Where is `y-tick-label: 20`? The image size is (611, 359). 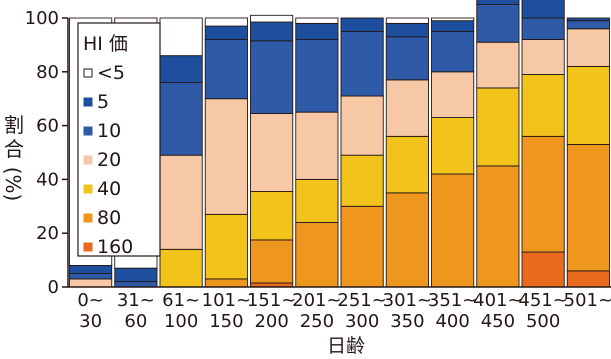 y-tick-label: 20 is located at coordinates (47, 233).